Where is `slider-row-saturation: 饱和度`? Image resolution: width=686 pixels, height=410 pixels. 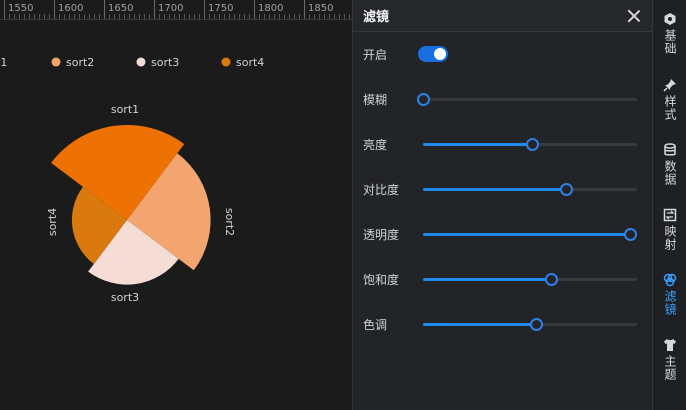
slider-row-saturation: 饱和度 is located at coordinates (500, 279).